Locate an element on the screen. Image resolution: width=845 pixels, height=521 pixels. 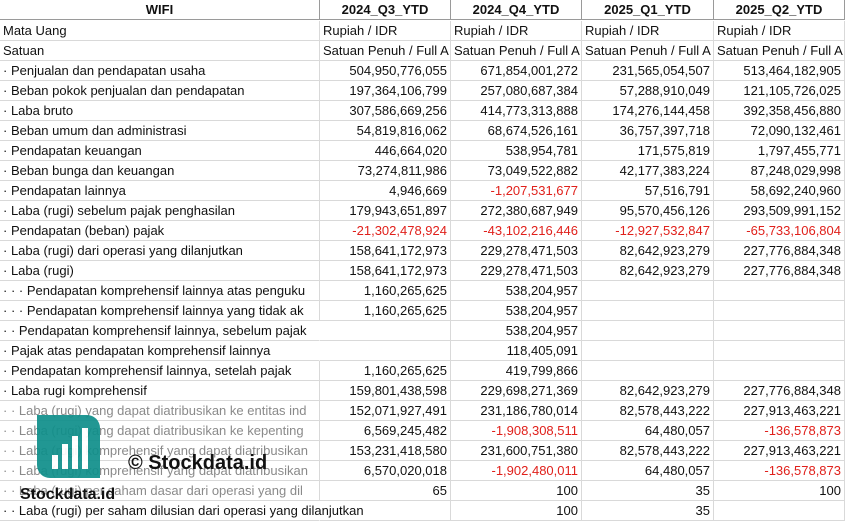
column-header: 2025_Q2_YTD is located at coordinates (779, 10).